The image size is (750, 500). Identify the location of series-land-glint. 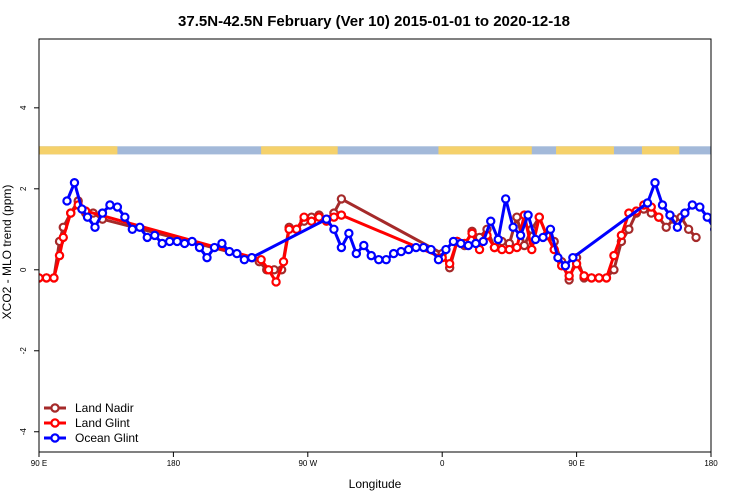
(351, 243).